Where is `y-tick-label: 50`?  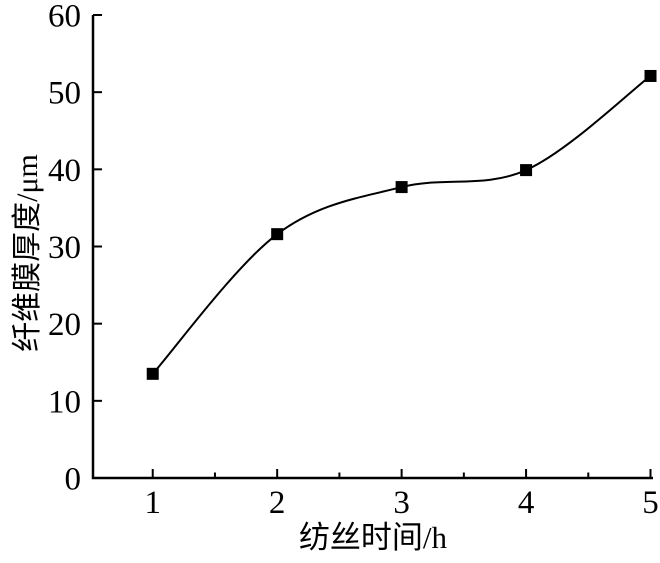 y-tick-label: 50 is located at coordinates (64, 94).